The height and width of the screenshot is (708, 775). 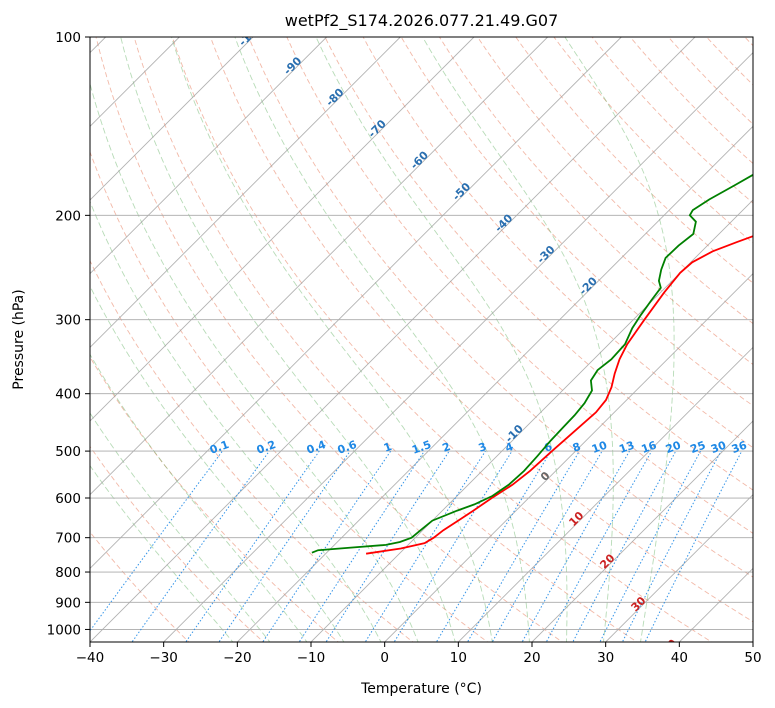 I want to click on y-axis-label: Pressure (hPa), so click(x=19, y=339).